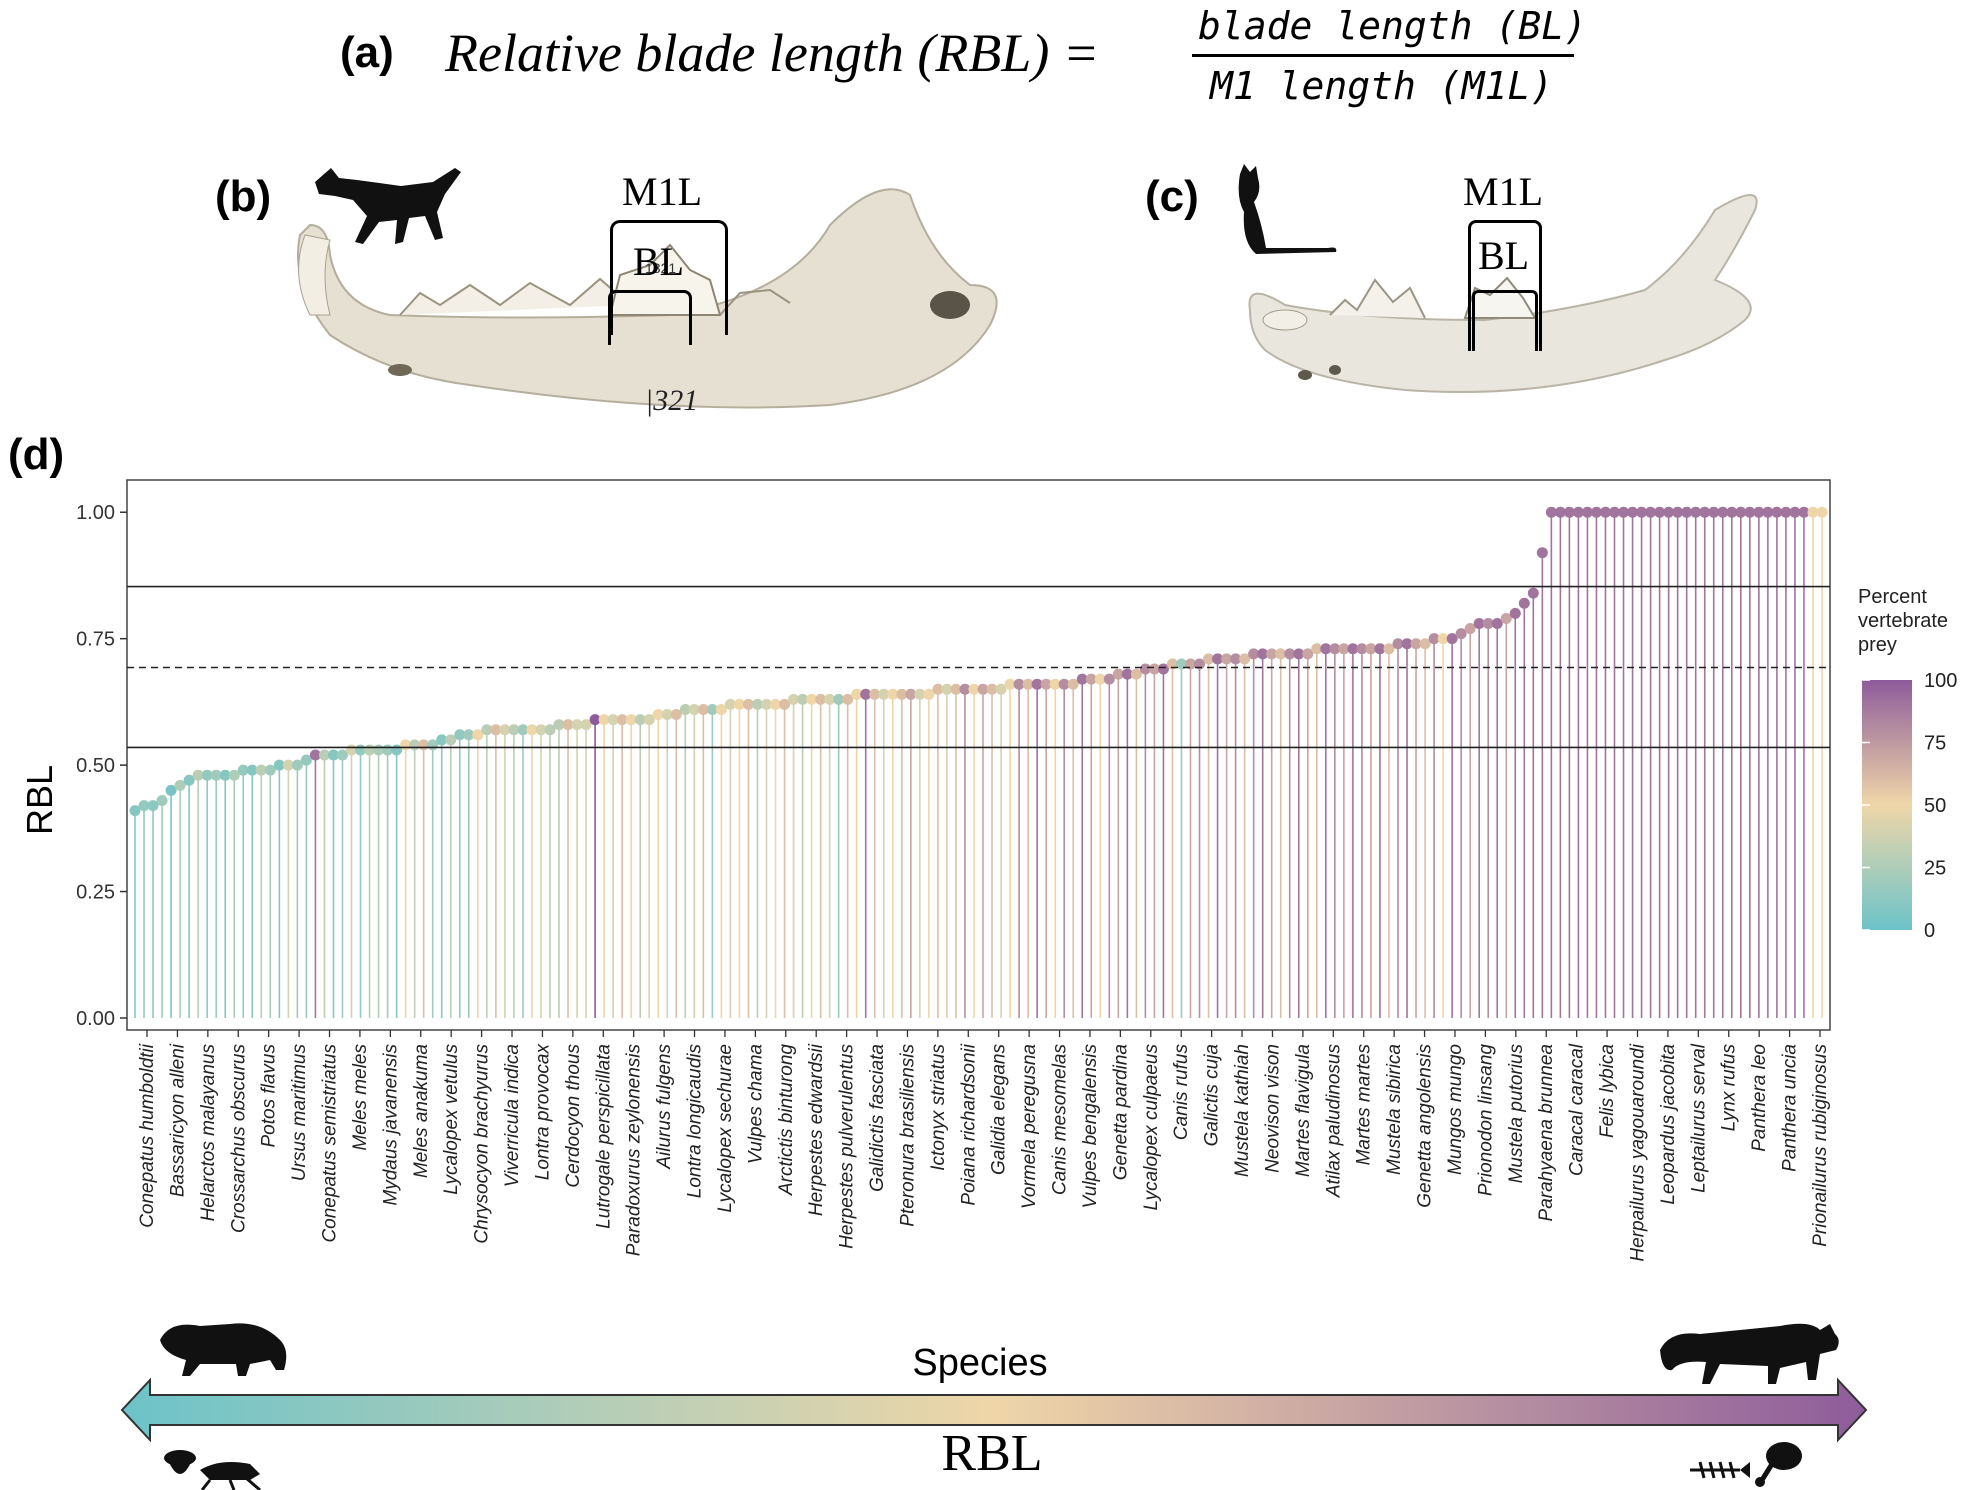 This screenshot has width=1984, height=1490. What do you see at coordinates (1935, 744) in the screenshot?
I see `legend-tick-label: 75` at bounding box center [1935, 744].